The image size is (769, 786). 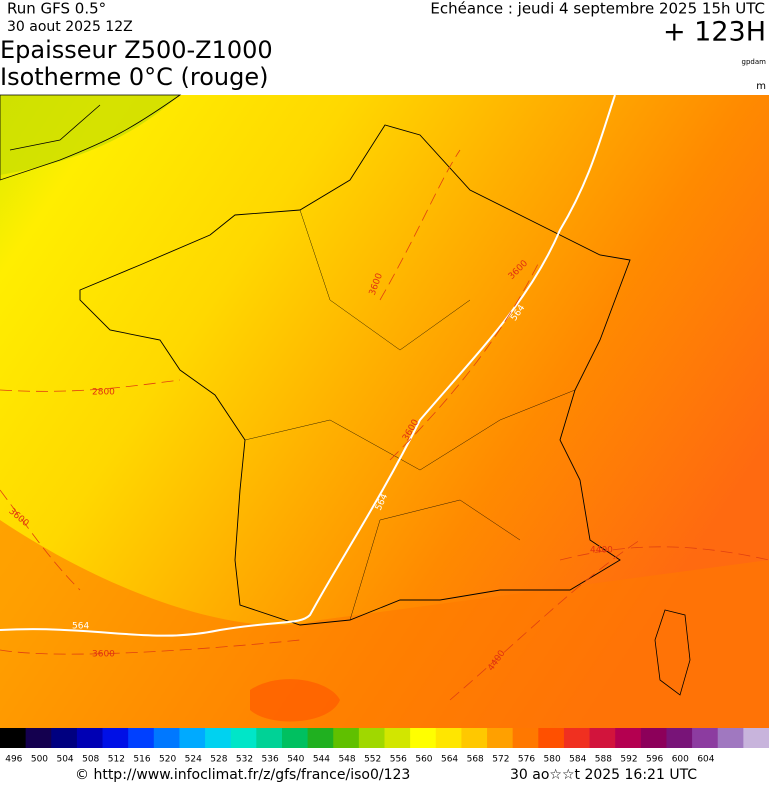 I want to click on colorbar-label: 548, so click(x=346, y=760).